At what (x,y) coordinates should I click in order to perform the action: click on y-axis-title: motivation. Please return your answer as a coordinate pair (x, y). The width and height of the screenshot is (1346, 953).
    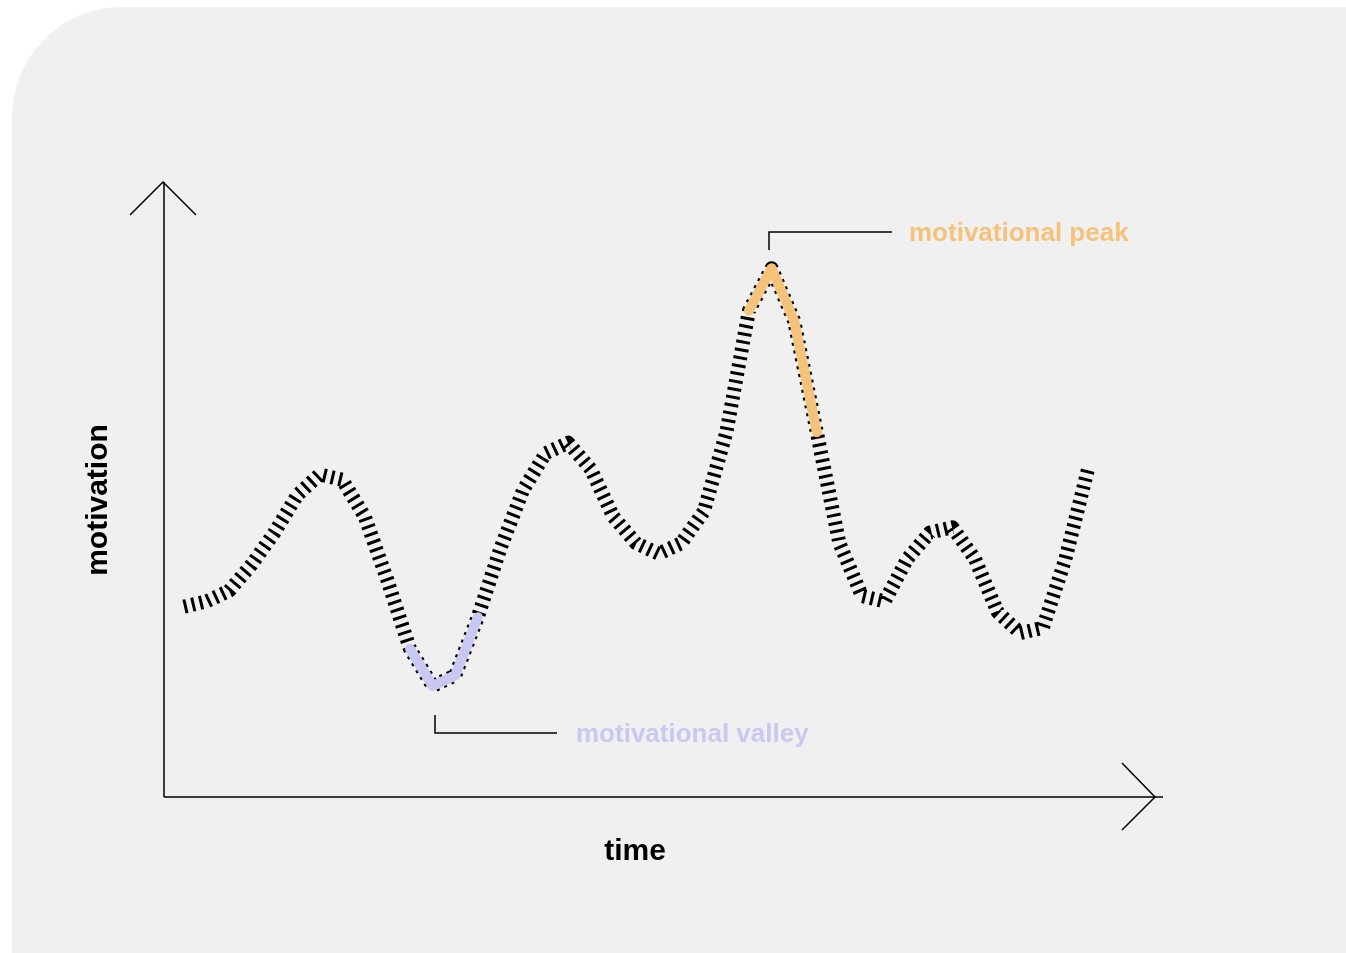
    Looking at the image, I should click on (96, 500).